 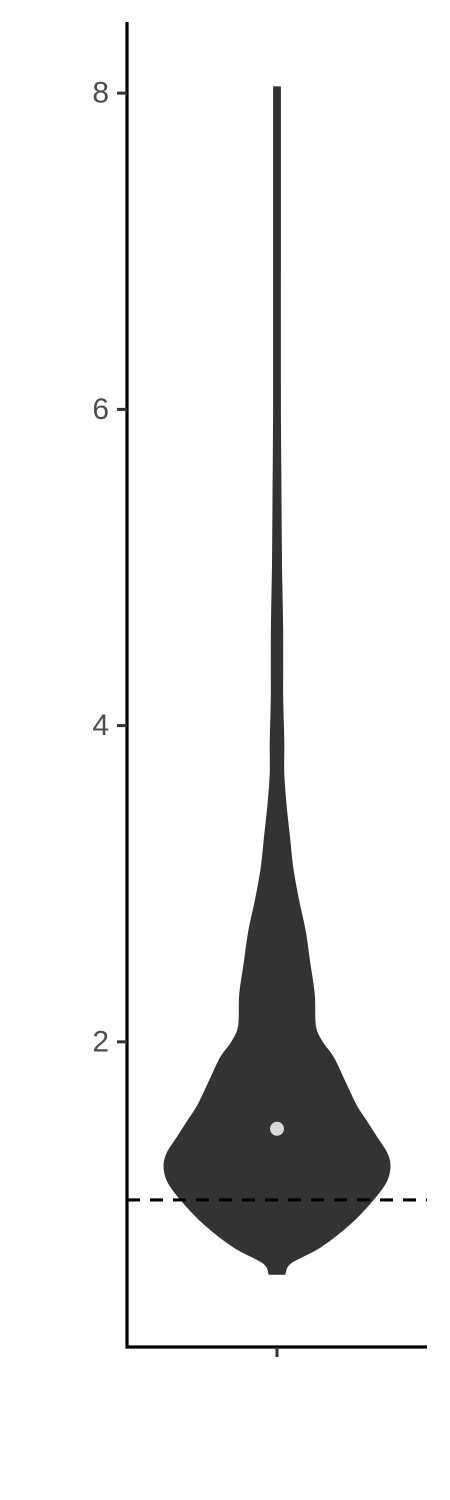 I want to click on y-tick-label: 4, so click(x=100, y=725).